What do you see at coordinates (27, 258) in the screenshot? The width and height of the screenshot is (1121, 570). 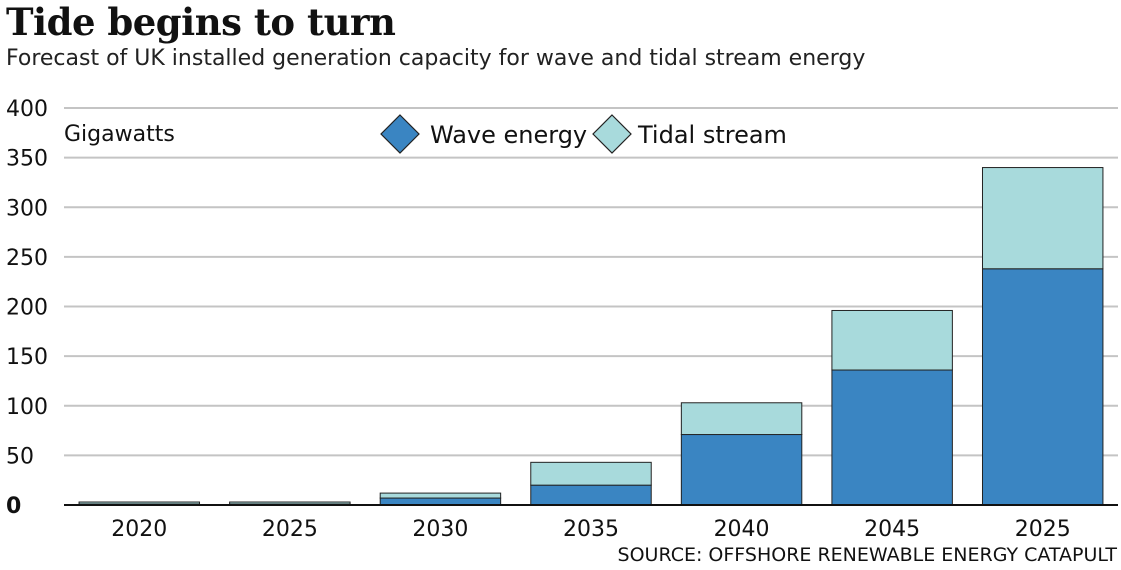 I see `y-tick-label: 250` at bounding box center [27, 258].